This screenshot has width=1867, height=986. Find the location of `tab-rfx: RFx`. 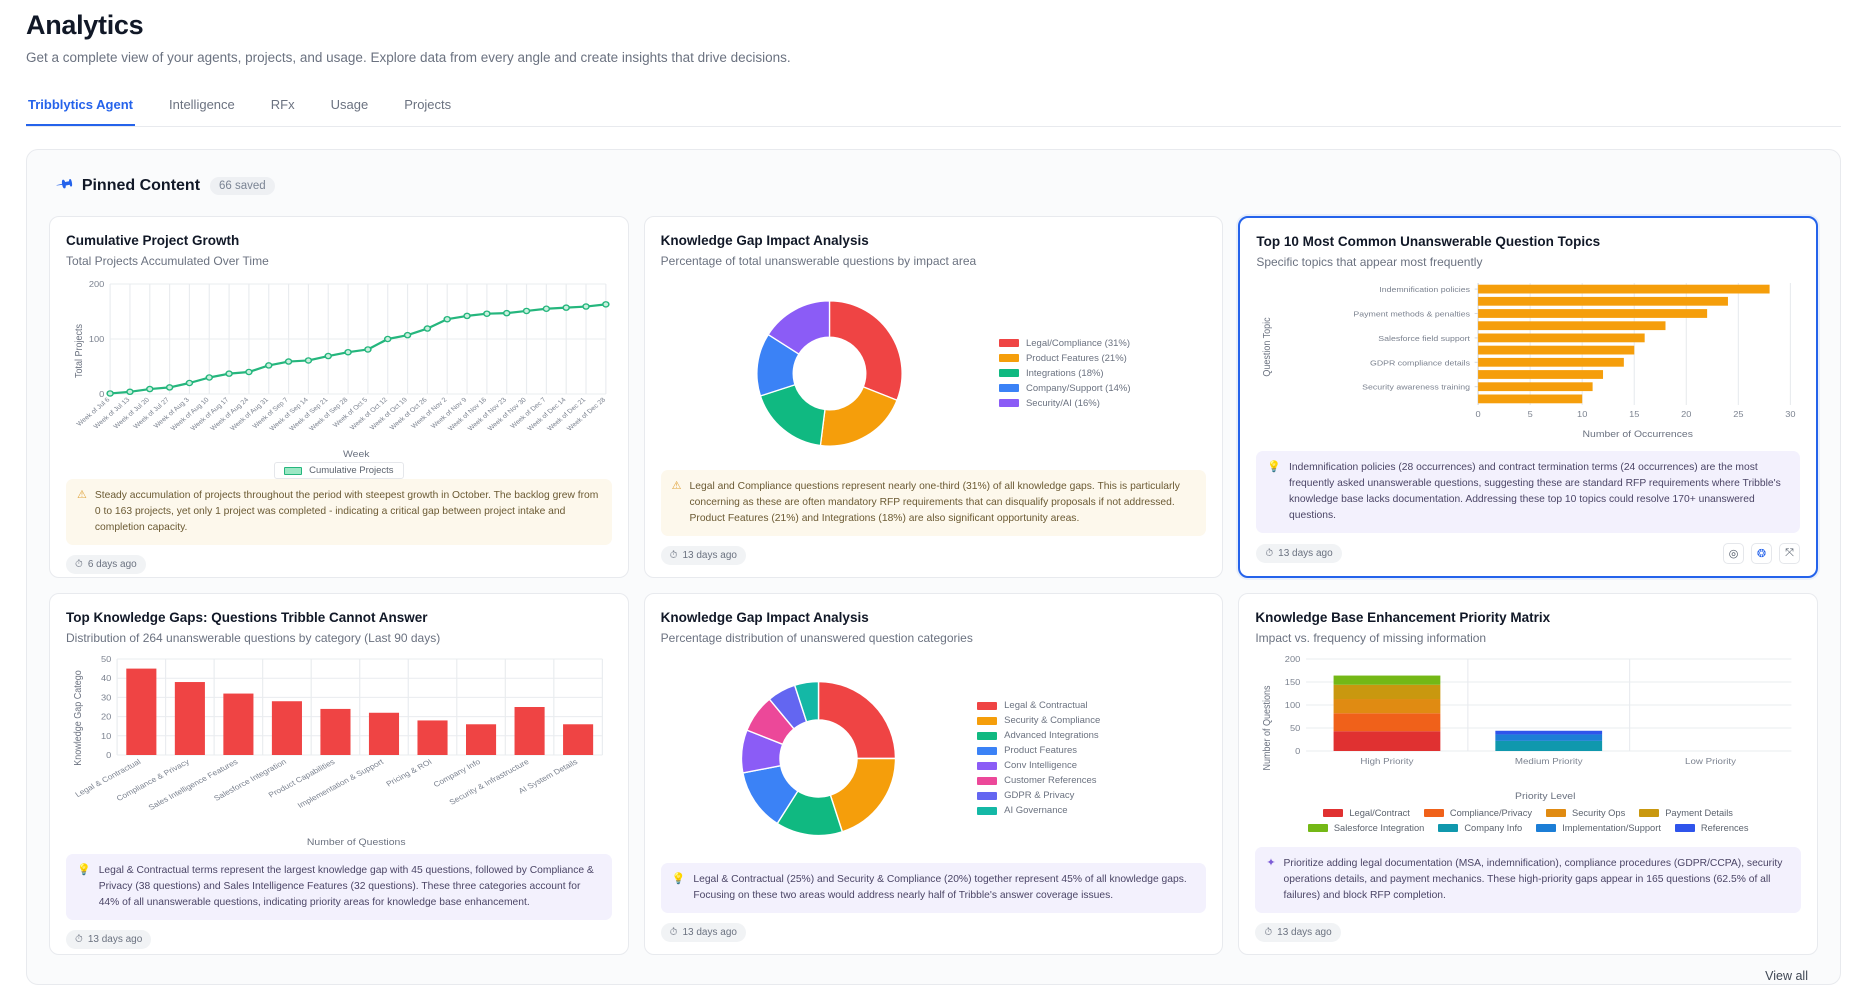

tab-rfx: RFx is located at coordinates (282, 104).